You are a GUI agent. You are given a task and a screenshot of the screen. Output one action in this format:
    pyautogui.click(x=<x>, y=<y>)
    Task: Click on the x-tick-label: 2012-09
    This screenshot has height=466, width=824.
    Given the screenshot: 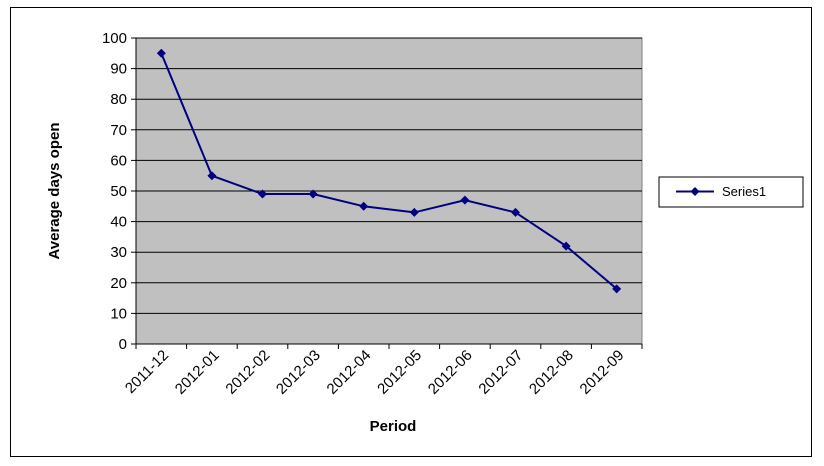 What is the action you would take?
    pyautogui.click(x=602, y=372)
    